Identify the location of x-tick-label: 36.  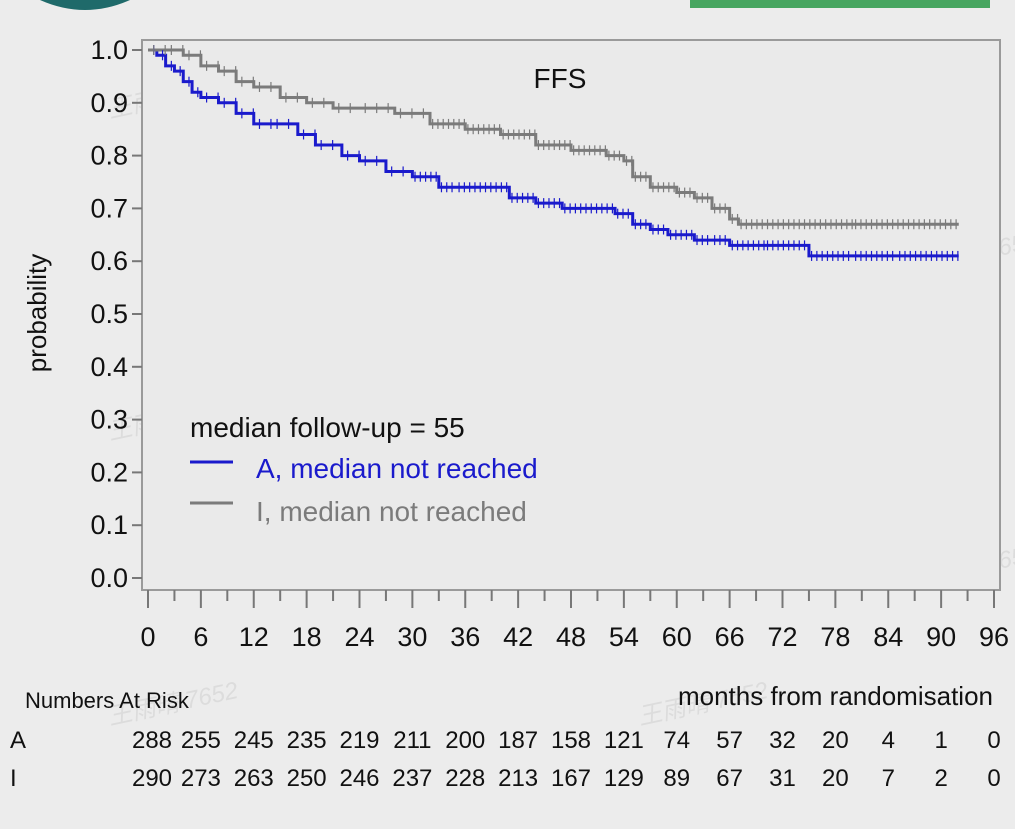
(465, 637).